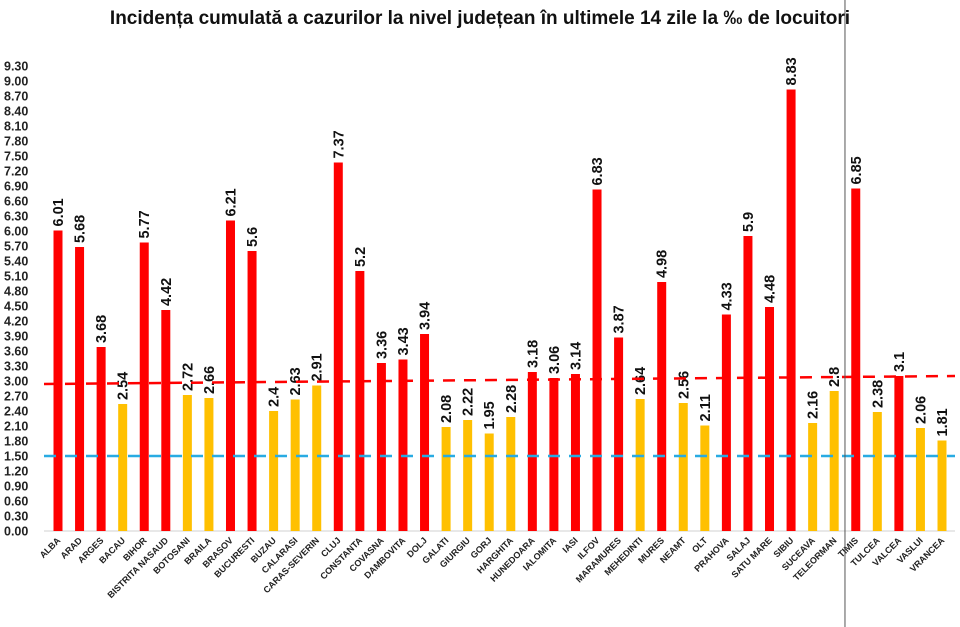  What do you see at coordinates (16, 97) in the screenshot?
I see `y-tick-label: 8.70` at bounding box center [16, 97].